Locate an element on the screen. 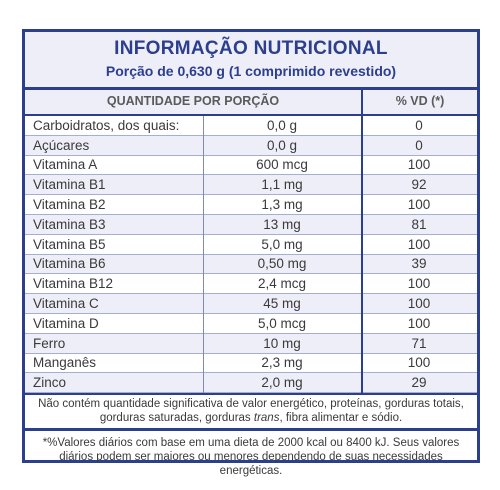 This screenshot has height=490, width=500. nutrient-vd: 39 is located at coordinates (419, 264).